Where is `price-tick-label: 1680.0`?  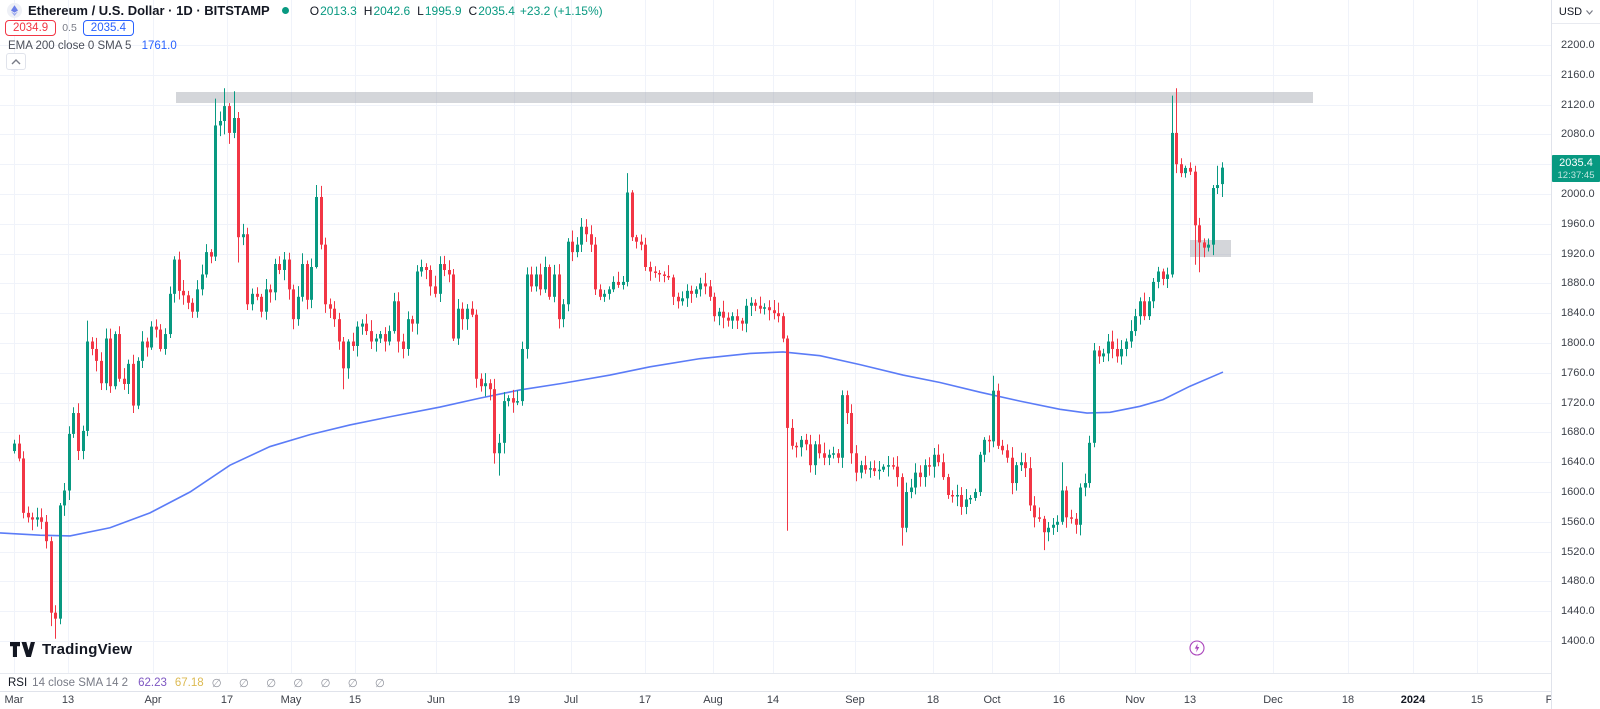 price-tick-label: 1680.0 is located at coordinates (1578, 432).